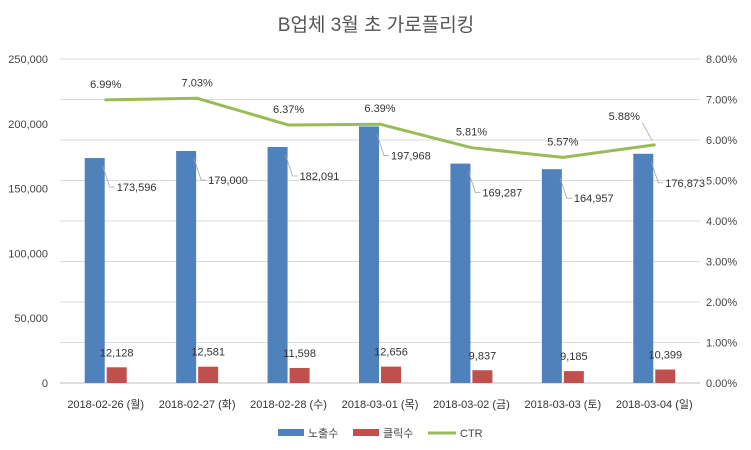 This screenshot has height=450, width=751. Describe the element at coordinates (376, 25) in the screenshot. I see `chart-title: B업체 3월 초 가로플리킹` at that location.